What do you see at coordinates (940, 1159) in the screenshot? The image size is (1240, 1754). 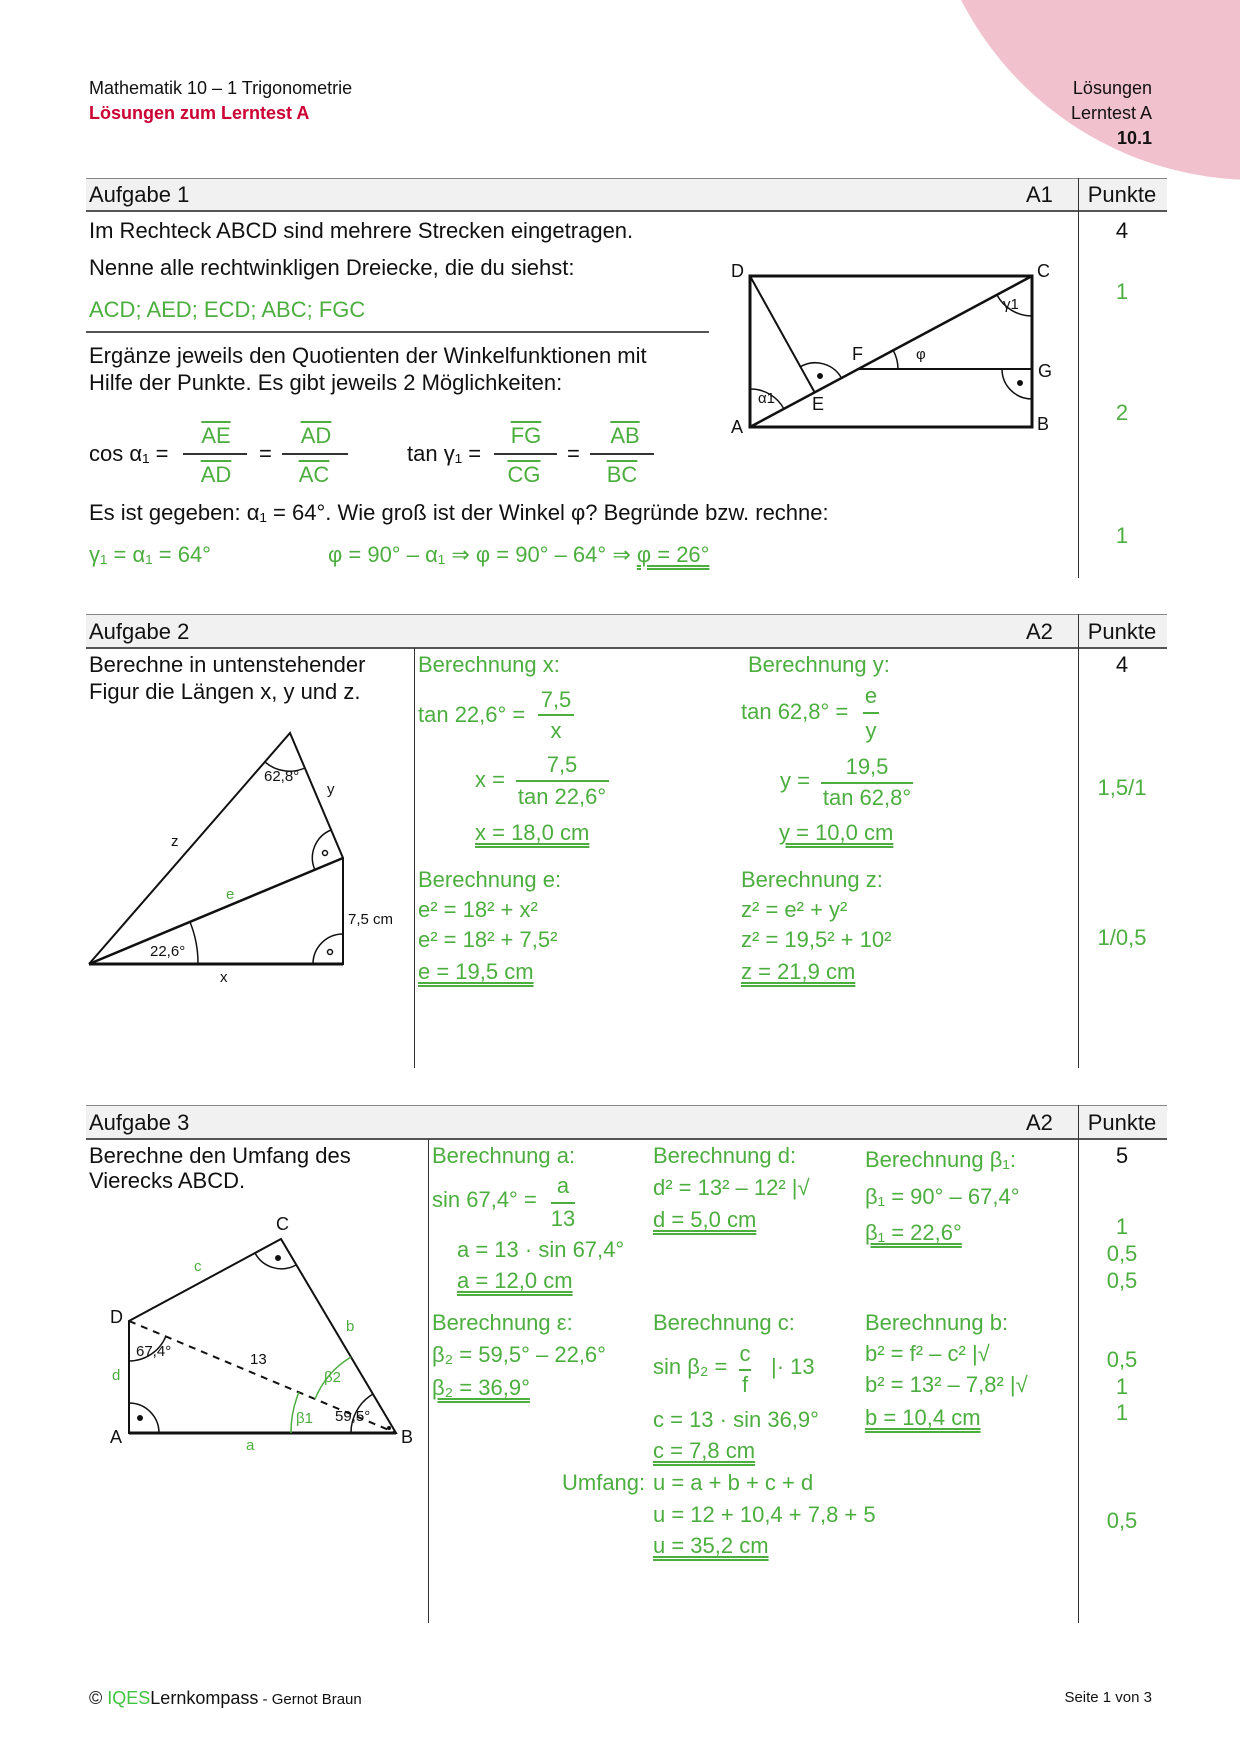 I see `calc-beta1-heading: Berechnung β₁:` at bounding box center [940, 1159].